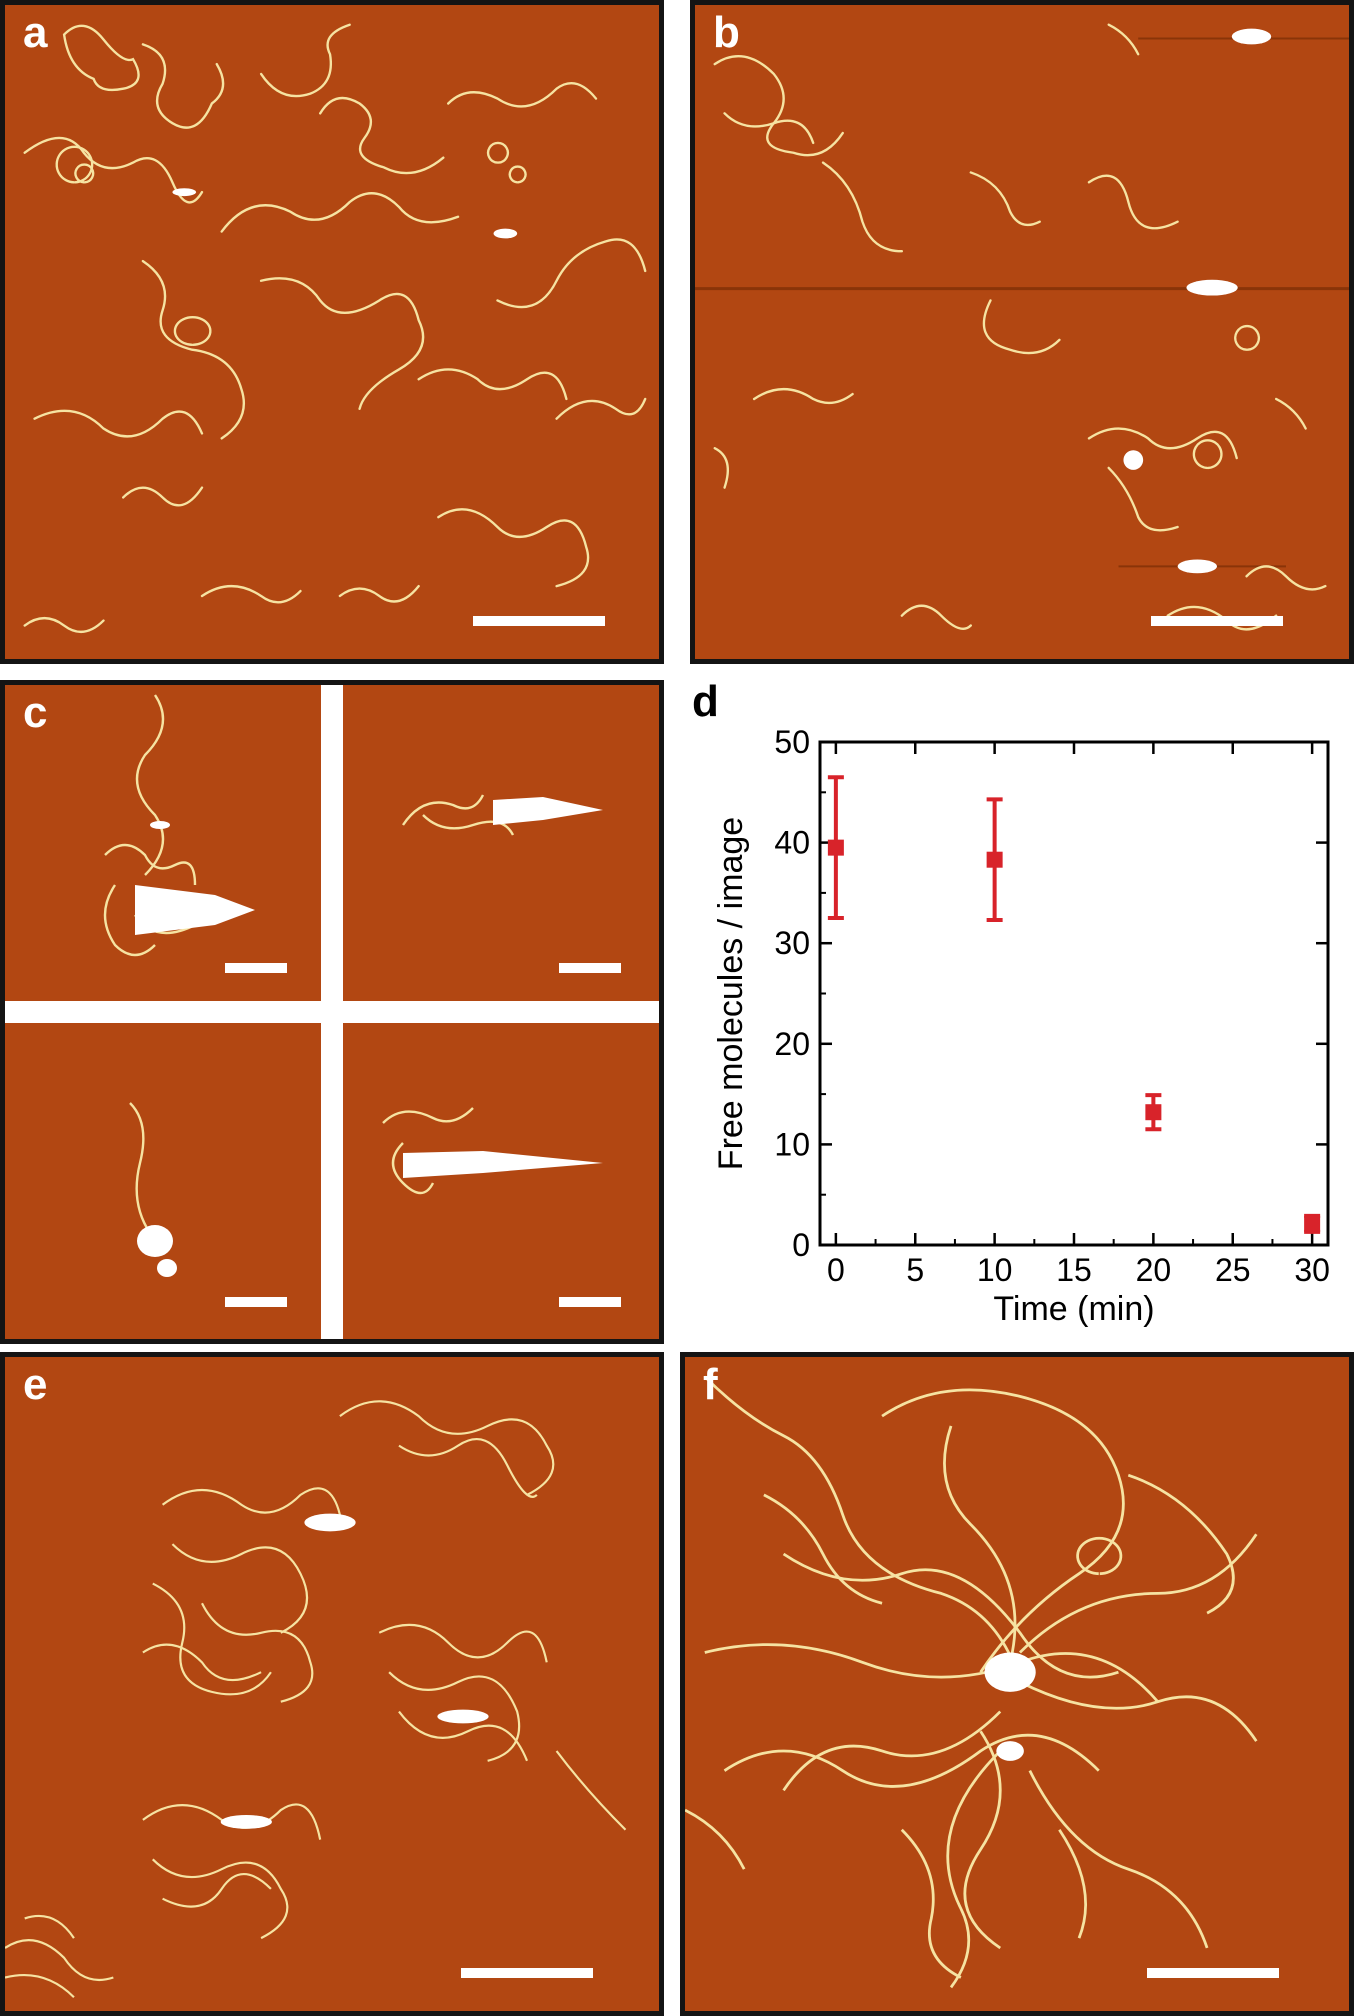  I want to click on scale-bar-a, so click(539, 621).